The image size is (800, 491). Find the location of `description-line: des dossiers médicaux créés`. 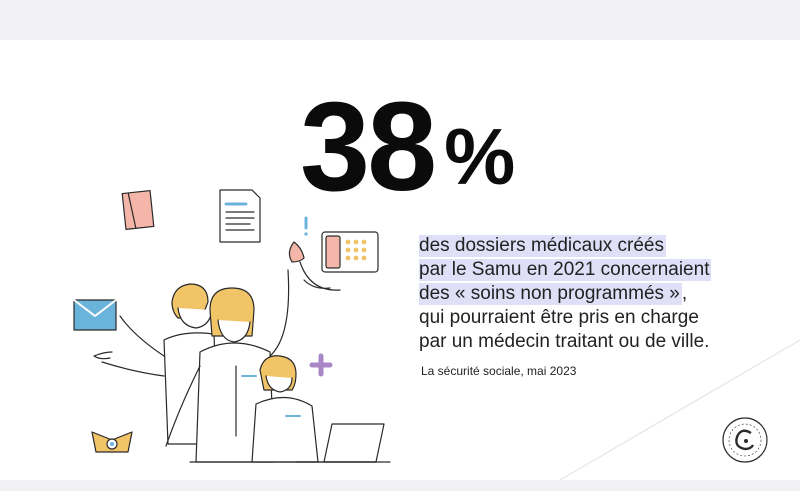

description-line: des dossiers médicaux créés is located at coordinates (599, 246).